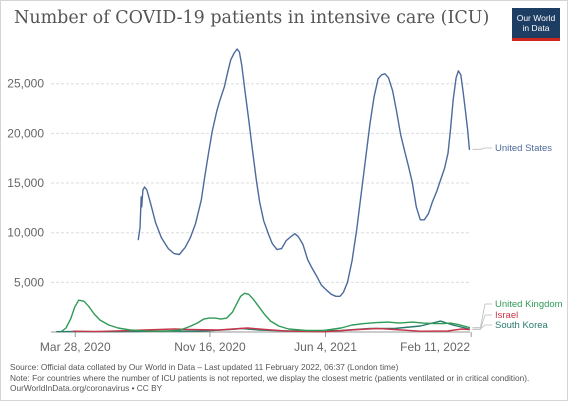 Image resolution: width=568 pixels, height=401 pixels. I want to click on series-label-south-korea: South Korea, so click(522, 325).